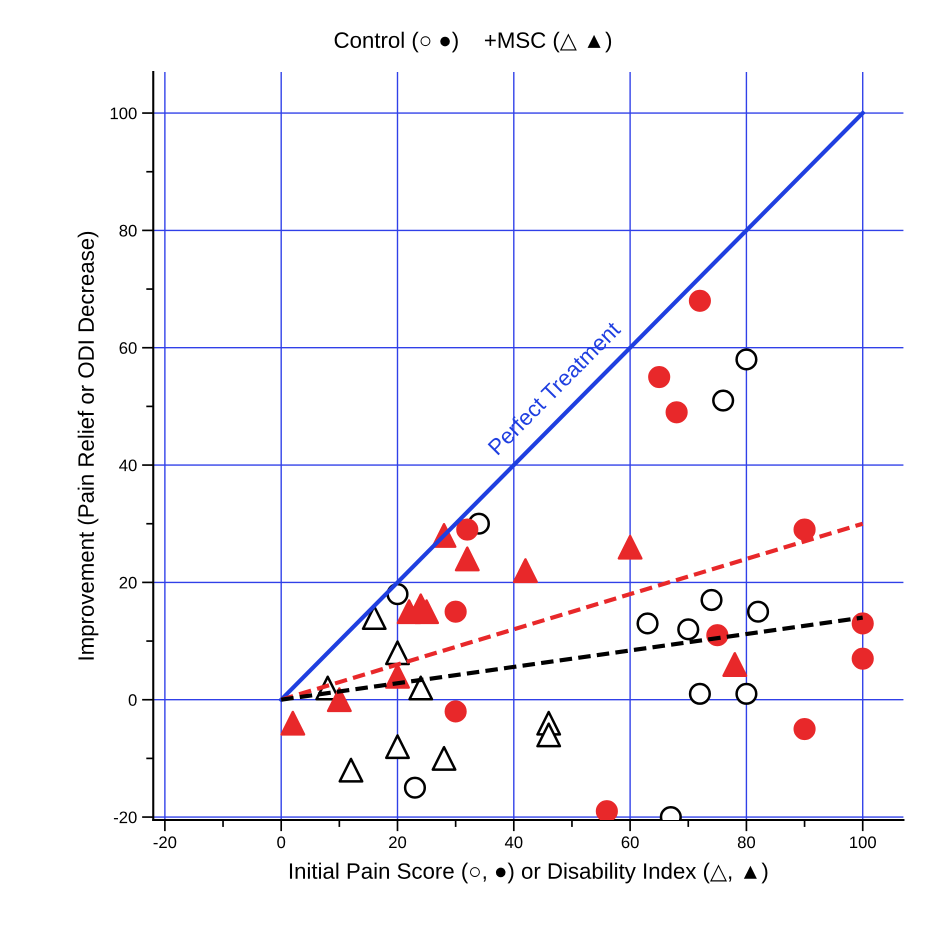 The width and height of the screenshot is (946, 935). What do you see at coordinates (88, 446) in the screenshot?
I see `y-axis-title: Improvement (Pain Relief or ODI Decrease)` at bounding box center [88, 446].